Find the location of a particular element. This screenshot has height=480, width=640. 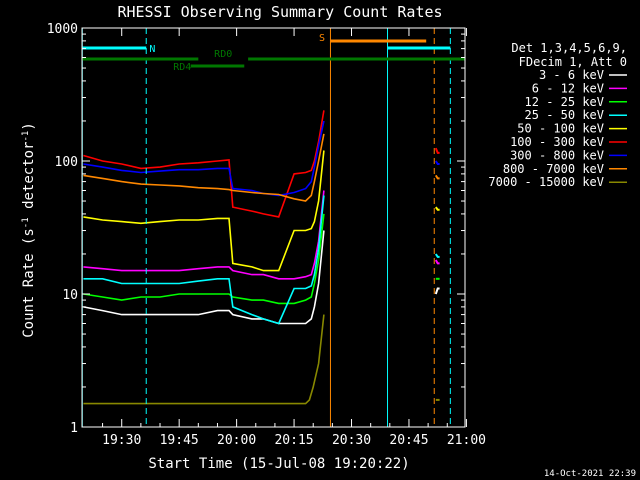

series-100-300-kev-line is located at coordinates (204, 164).